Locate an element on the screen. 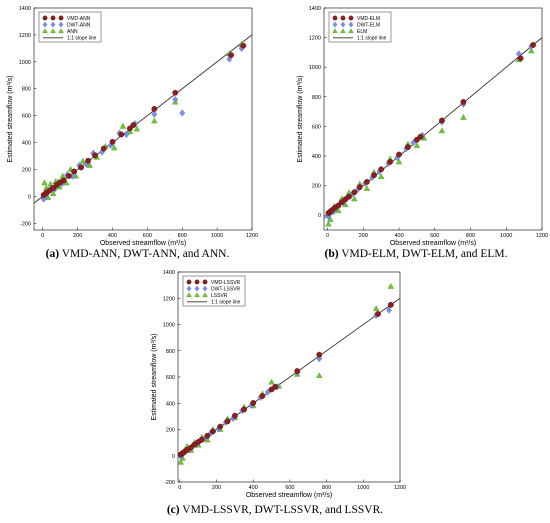  y-tick-label: 0 is located at coordinates (173, 457).